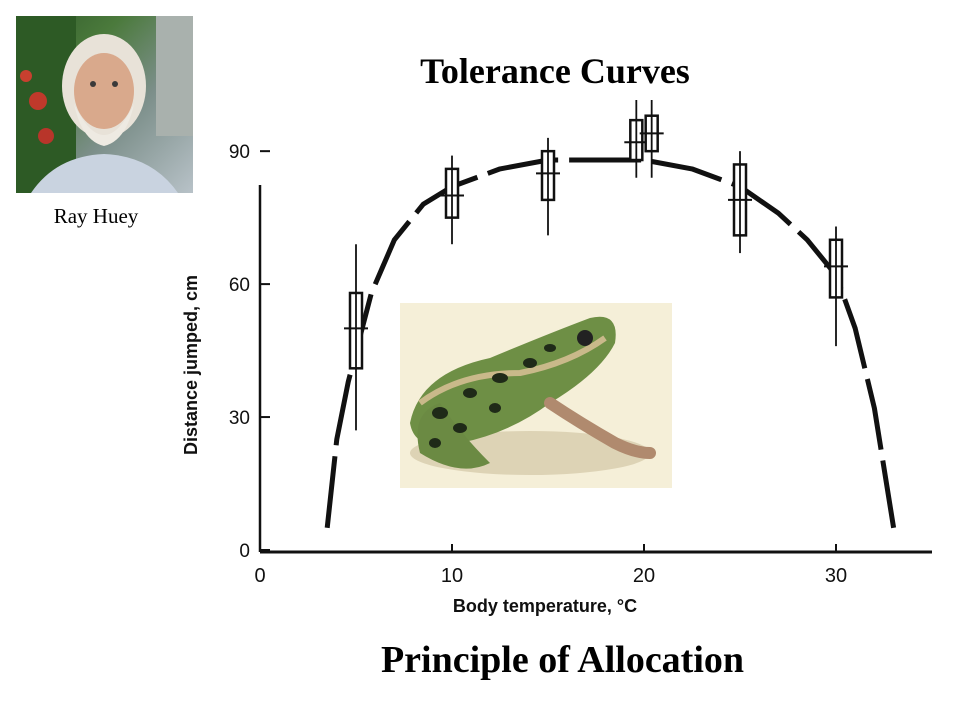  Describe the element at coordinates (239, 285) in the screenshot. I see `y-tick-label: 60` at that location.